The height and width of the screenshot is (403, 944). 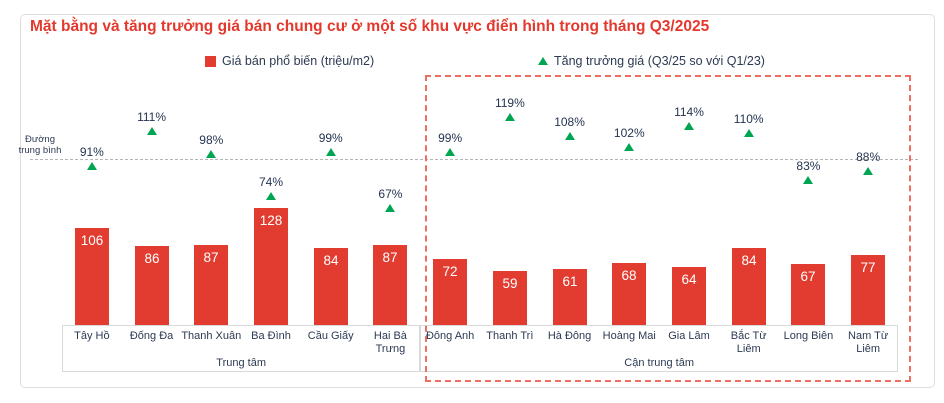 I want to click on category-label: Tây Hồ, so click(x=92, y=336).